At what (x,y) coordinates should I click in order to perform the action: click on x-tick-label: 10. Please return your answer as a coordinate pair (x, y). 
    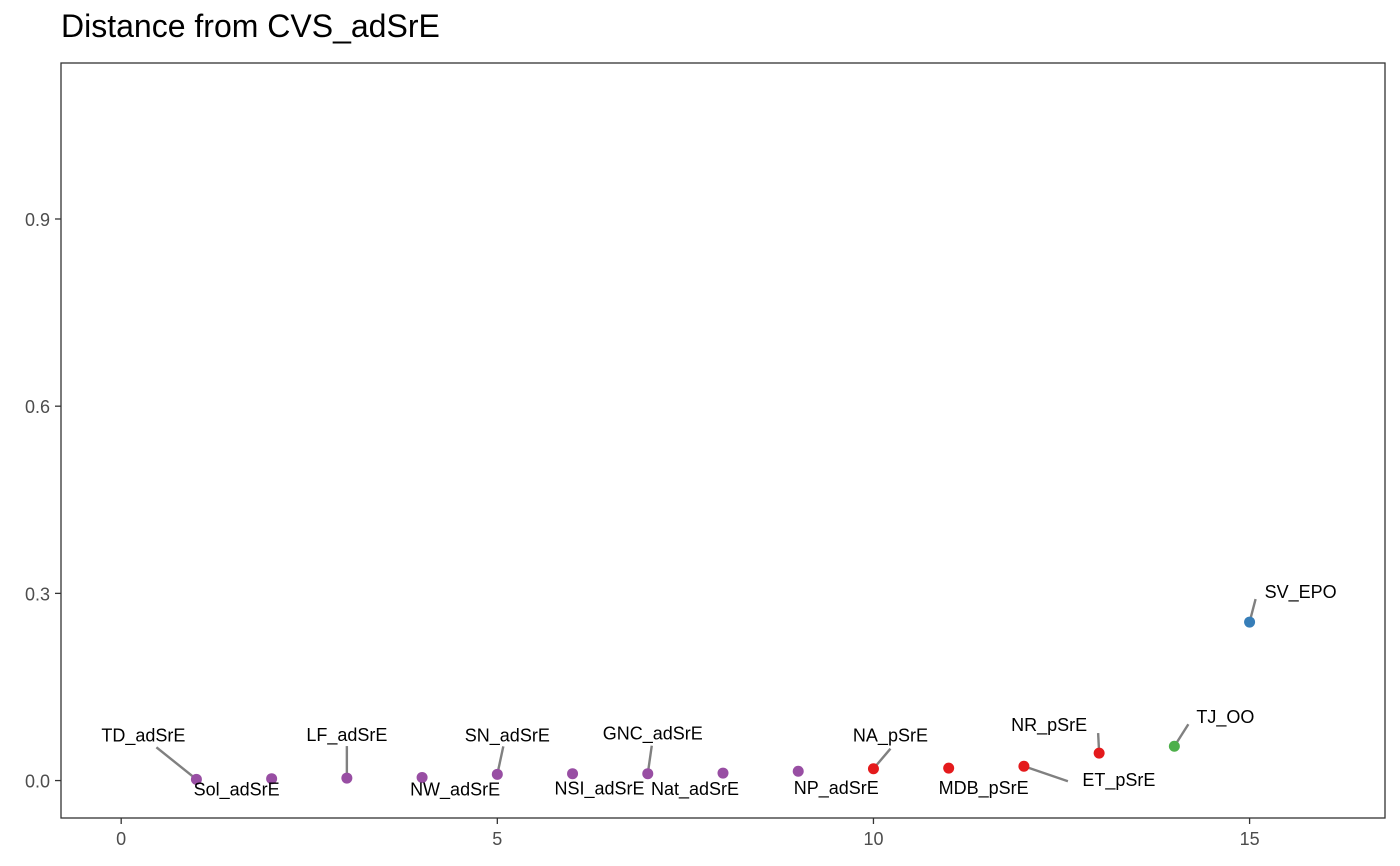
    Looking at the image, I should click on (873, 839).